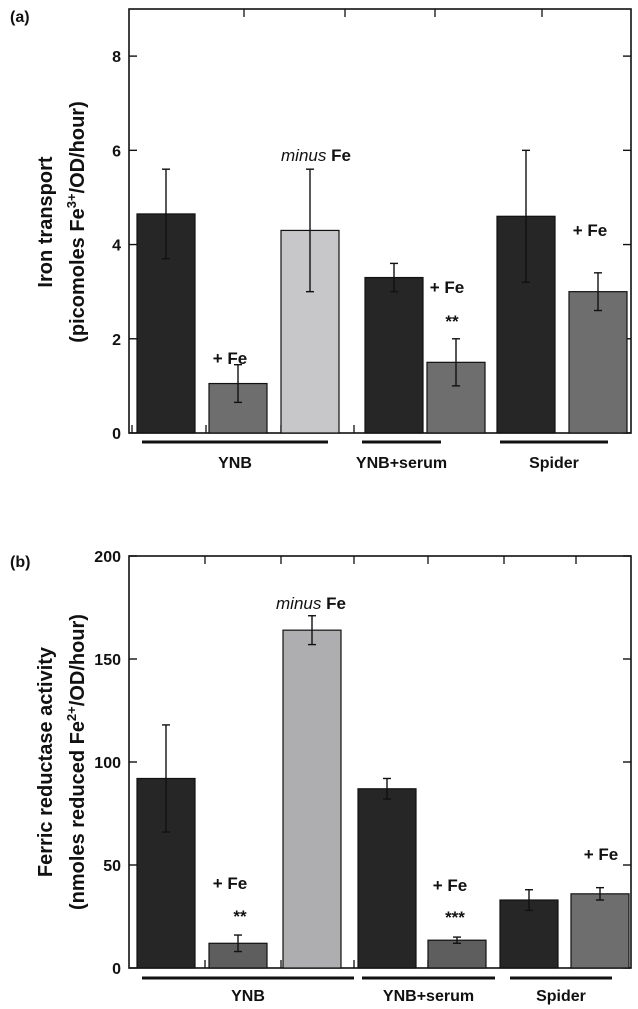  What do you see at coordinates (116, 246) in the screenshot?
I see `y-tick-label: 4` at bounding box center [116, 246].